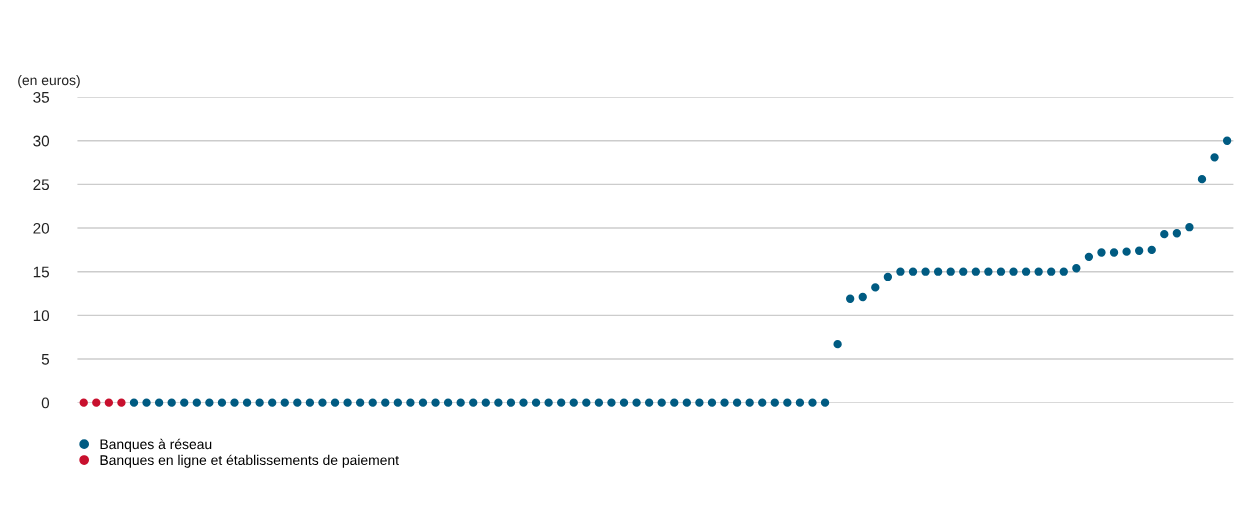  I want to click on y-tick-label: 25, so click(41, 185).